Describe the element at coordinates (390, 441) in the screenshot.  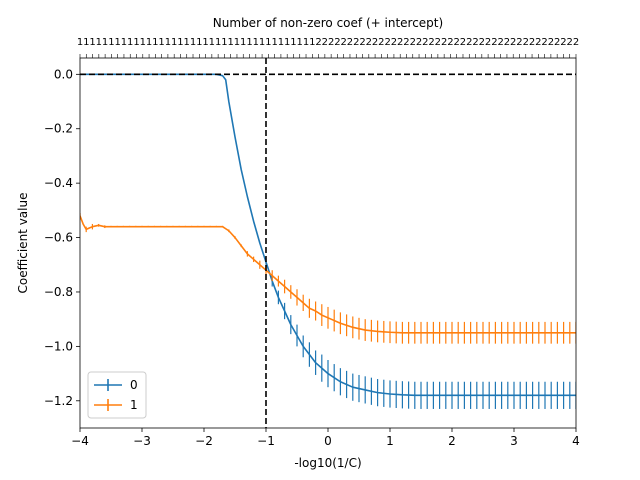
I see `x-tick-label: 1` at that location.